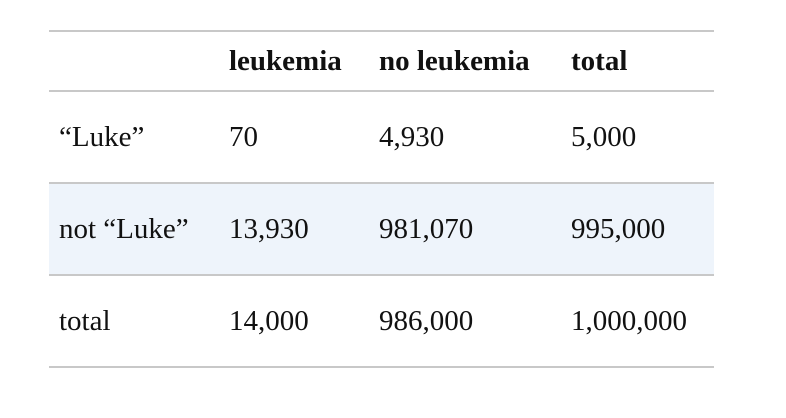 The width and height of the screenshot is (786, 418). I want to click on table-cell: 13,930, so click(269, 228).